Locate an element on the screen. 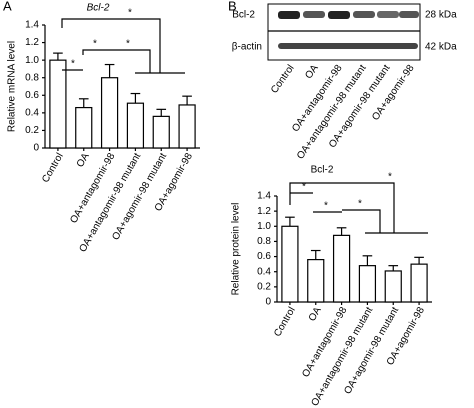 This screenshot has height=408, width=474. blot-row-label: Bcl-2 is located at coordinates (243, 15).